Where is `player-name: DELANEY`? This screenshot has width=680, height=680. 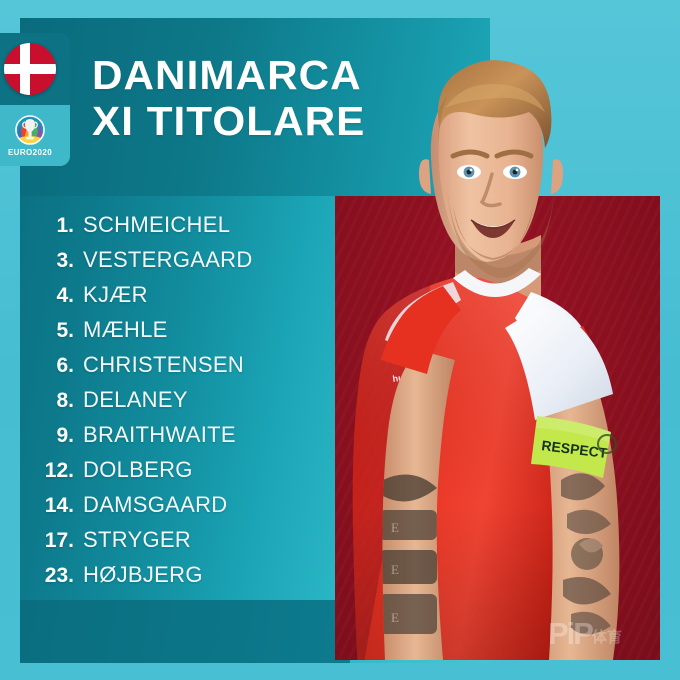 player-name: DELANEY is located at coordinates (135, 399).